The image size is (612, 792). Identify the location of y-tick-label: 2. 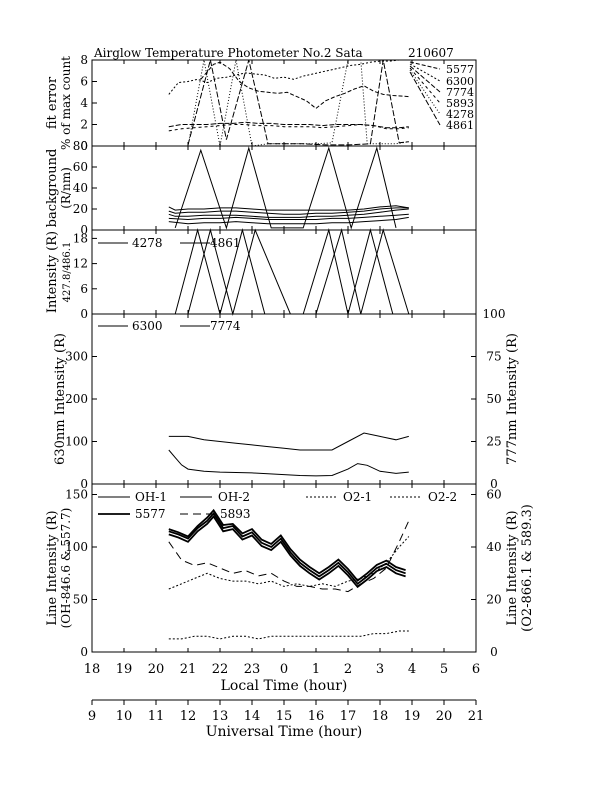
(84, 125).